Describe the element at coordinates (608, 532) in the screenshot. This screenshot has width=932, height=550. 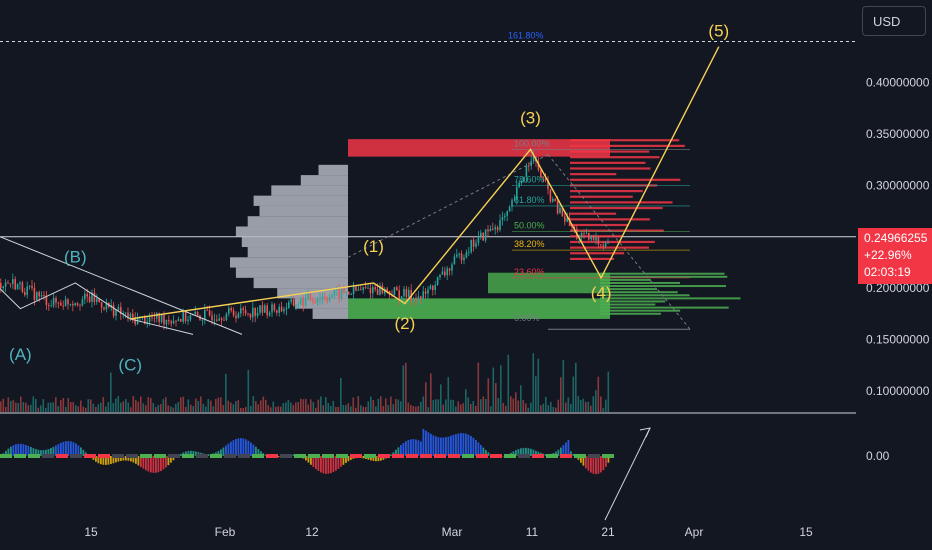
I see `time-axis-label: 21` at that location.